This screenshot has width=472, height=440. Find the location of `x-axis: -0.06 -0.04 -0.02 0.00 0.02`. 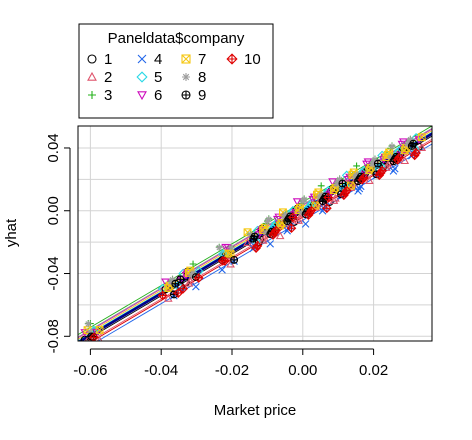

x-axis: -0.06 -0.04 -0.02 0.00 0.02 is located at coordinates (230, 363).